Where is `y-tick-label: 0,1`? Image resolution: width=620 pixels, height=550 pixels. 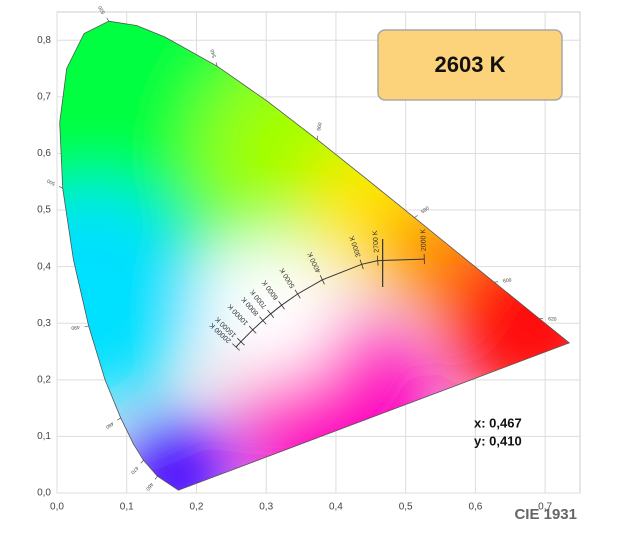
y-tick-label: 0,1 is located at coordinates (44, 436).